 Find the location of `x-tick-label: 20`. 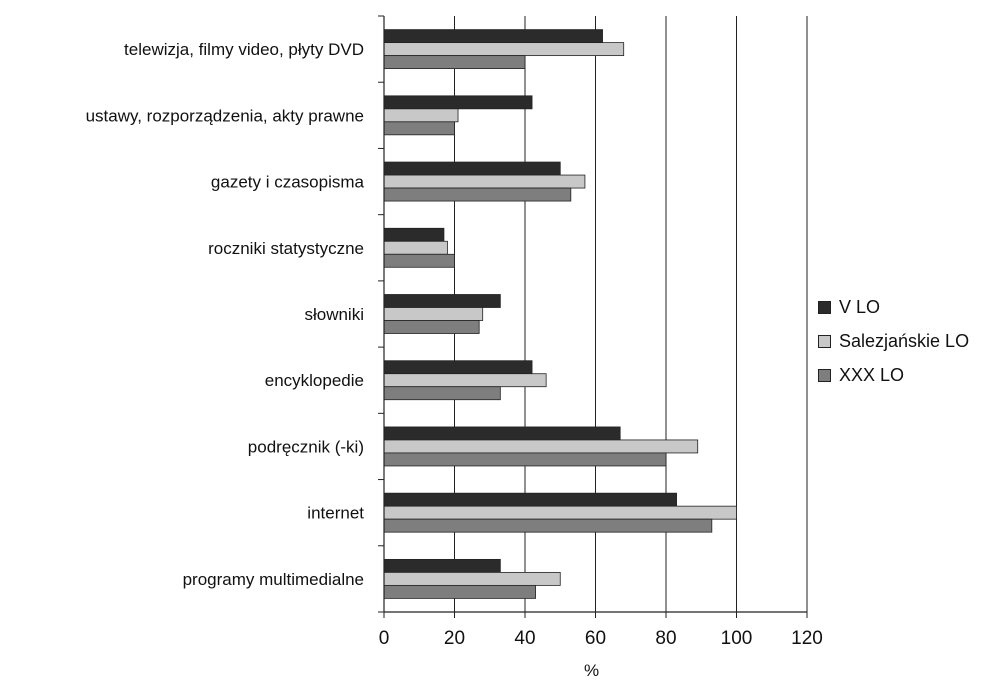

x-tick-label: 20 is located at coordinates (454, 638).